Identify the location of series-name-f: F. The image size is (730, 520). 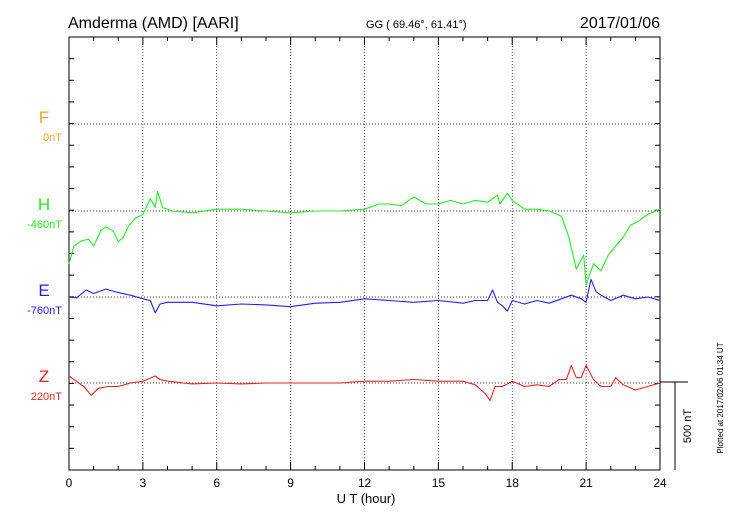
(44, 117).